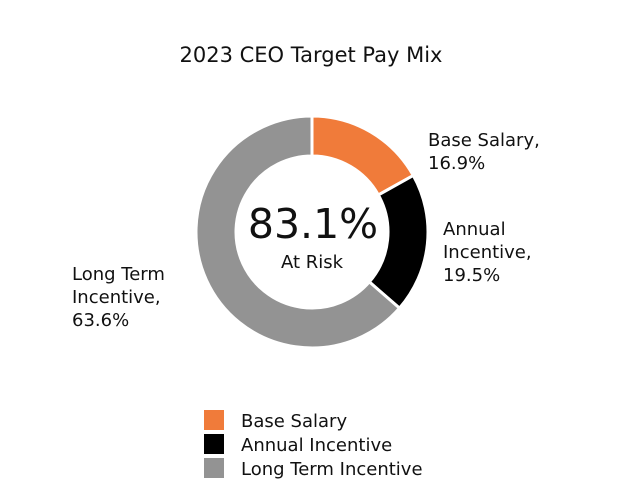 The width and height of the screenshot is (624, 498). Describe the element at coordinates (313, 224) in the screenshot. I see `center-value: 83.1%` at that location.